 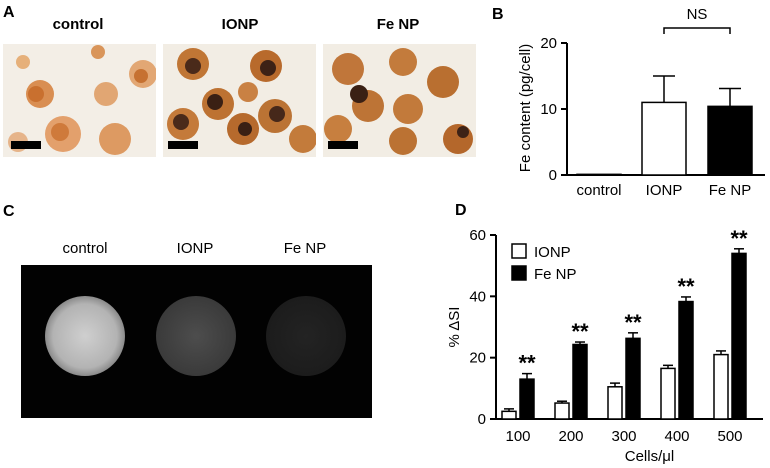 What do you see at coordinates (676, 436) in the screenshot?
I see `d-x-tick-label: 400` at bounding box center [676, 436].